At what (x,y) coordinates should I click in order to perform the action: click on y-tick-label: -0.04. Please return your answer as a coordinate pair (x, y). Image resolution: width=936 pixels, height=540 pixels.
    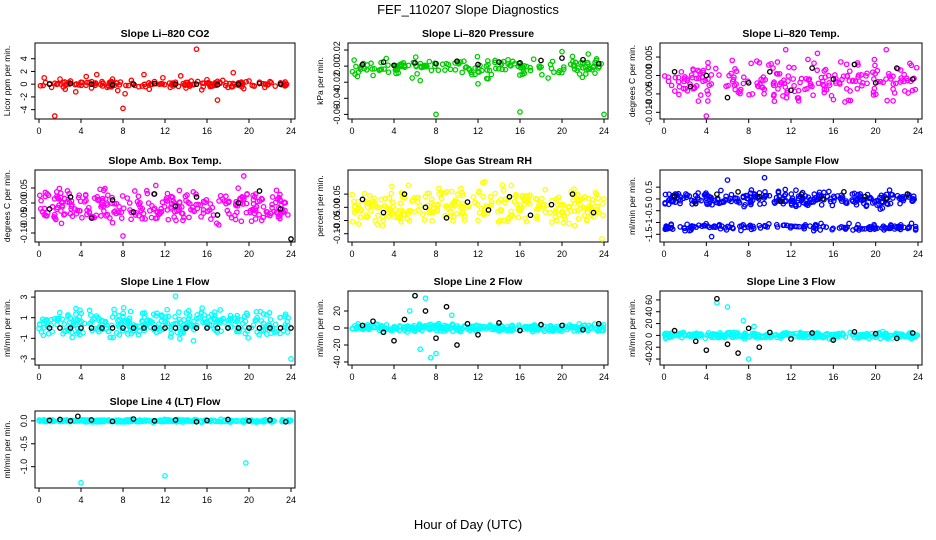
    Looking at the image, I should click on (337, 98).